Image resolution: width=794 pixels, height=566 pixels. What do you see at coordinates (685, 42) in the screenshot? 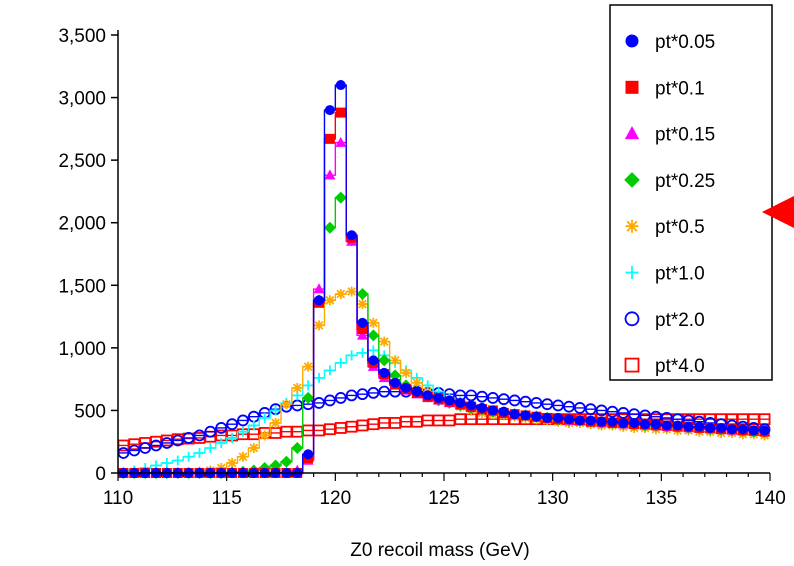
I see `legend-label: pt*0.05` at bounding box center [685, 42].